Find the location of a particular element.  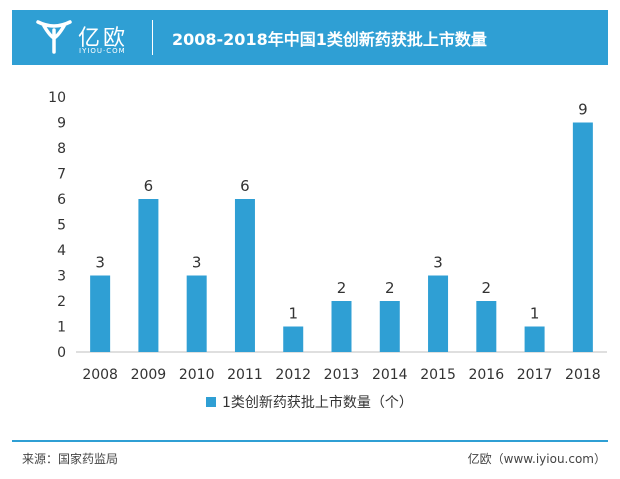

logo-name: 亿欧 is located at coordinates (103, 38).